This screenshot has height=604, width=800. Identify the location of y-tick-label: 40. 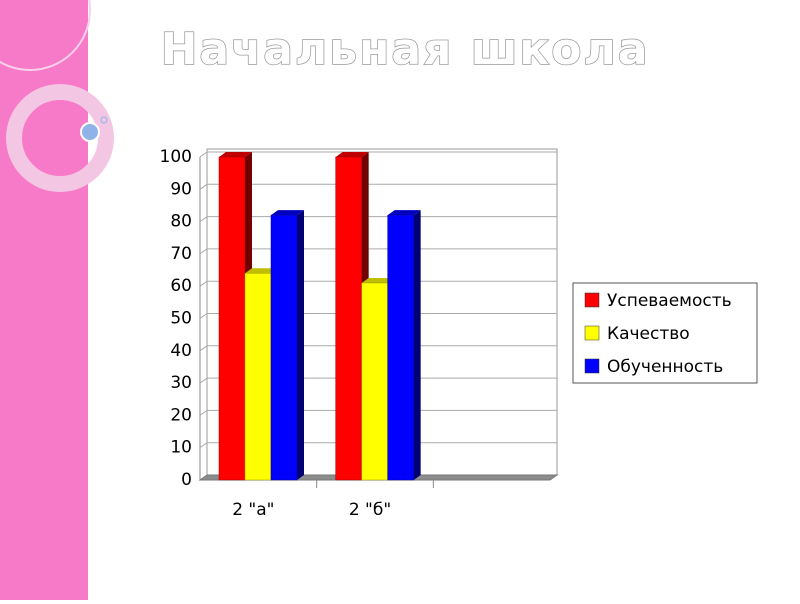
(181, 351).